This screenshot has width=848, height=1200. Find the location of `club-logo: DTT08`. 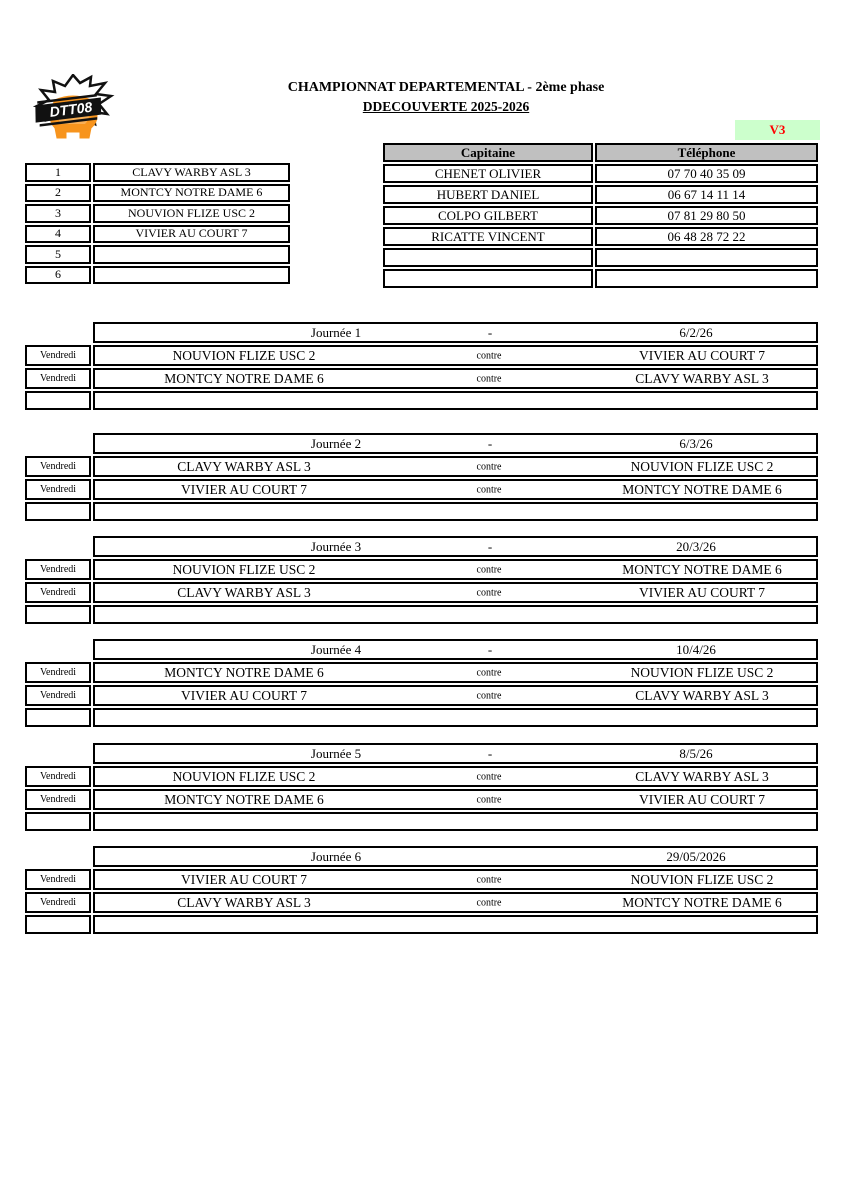

club-logo: DTT08 is located at coordinates (74, 106).